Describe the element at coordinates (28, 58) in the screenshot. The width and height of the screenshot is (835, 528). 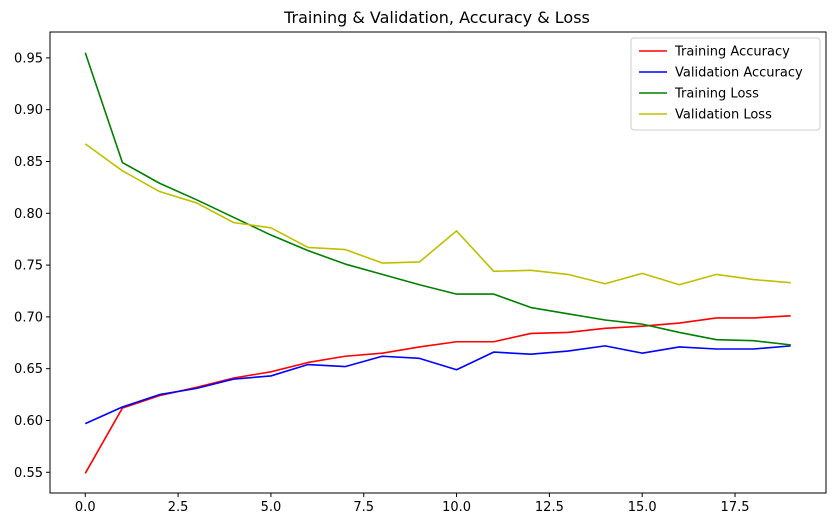
I see `y-tick-label: 0.95` at that location.